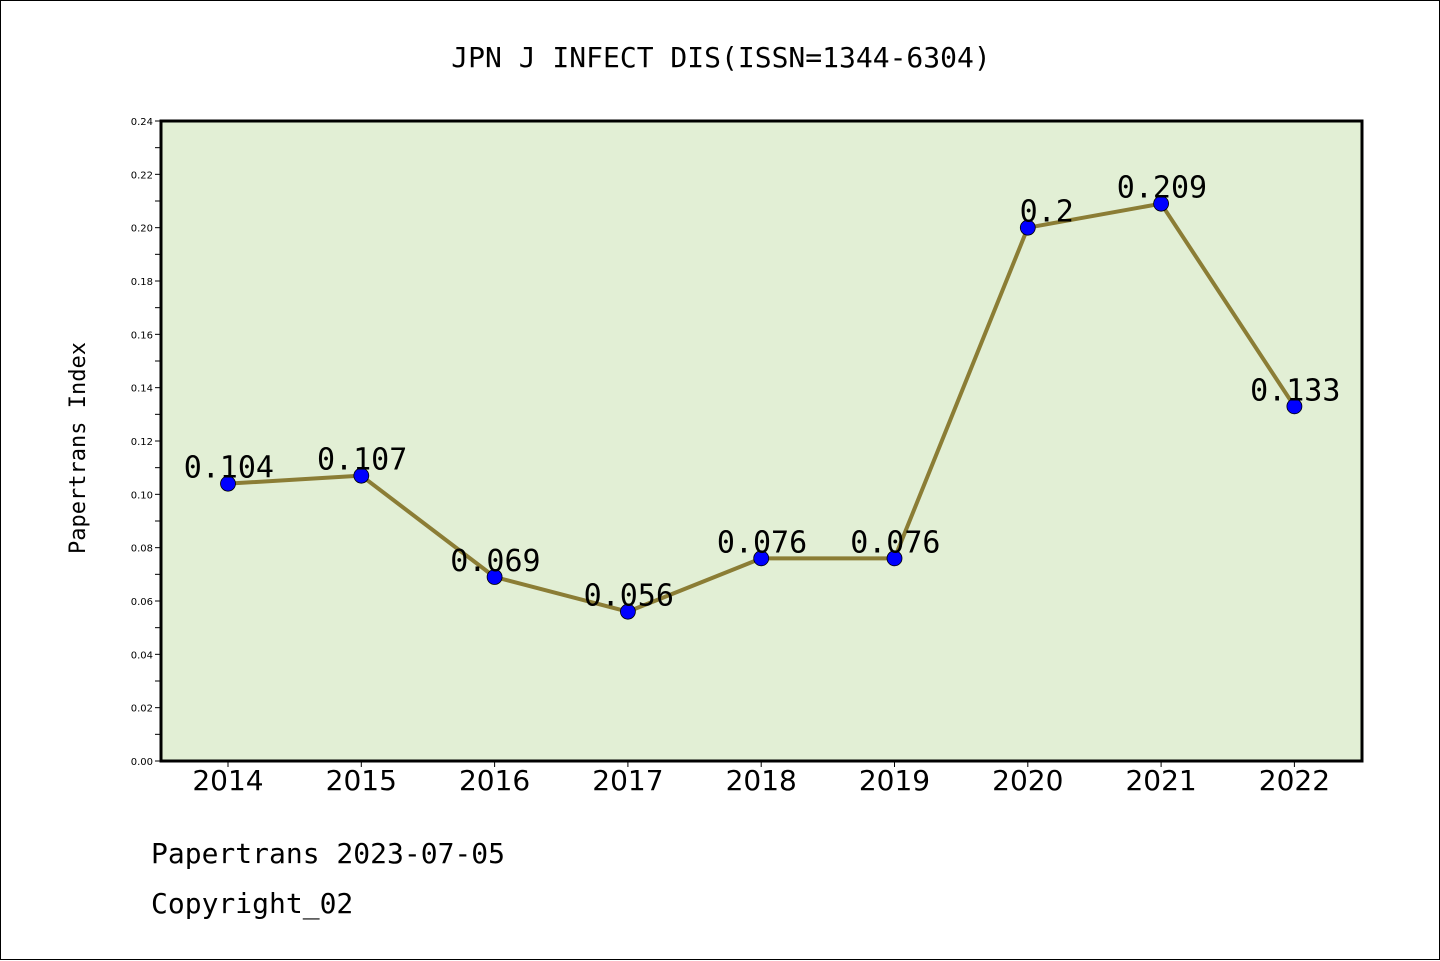  What do you see at coordinates (142, 442) in the screenshot?
I see `y-tick-label: 0.12` at bounding box center [142, 442].